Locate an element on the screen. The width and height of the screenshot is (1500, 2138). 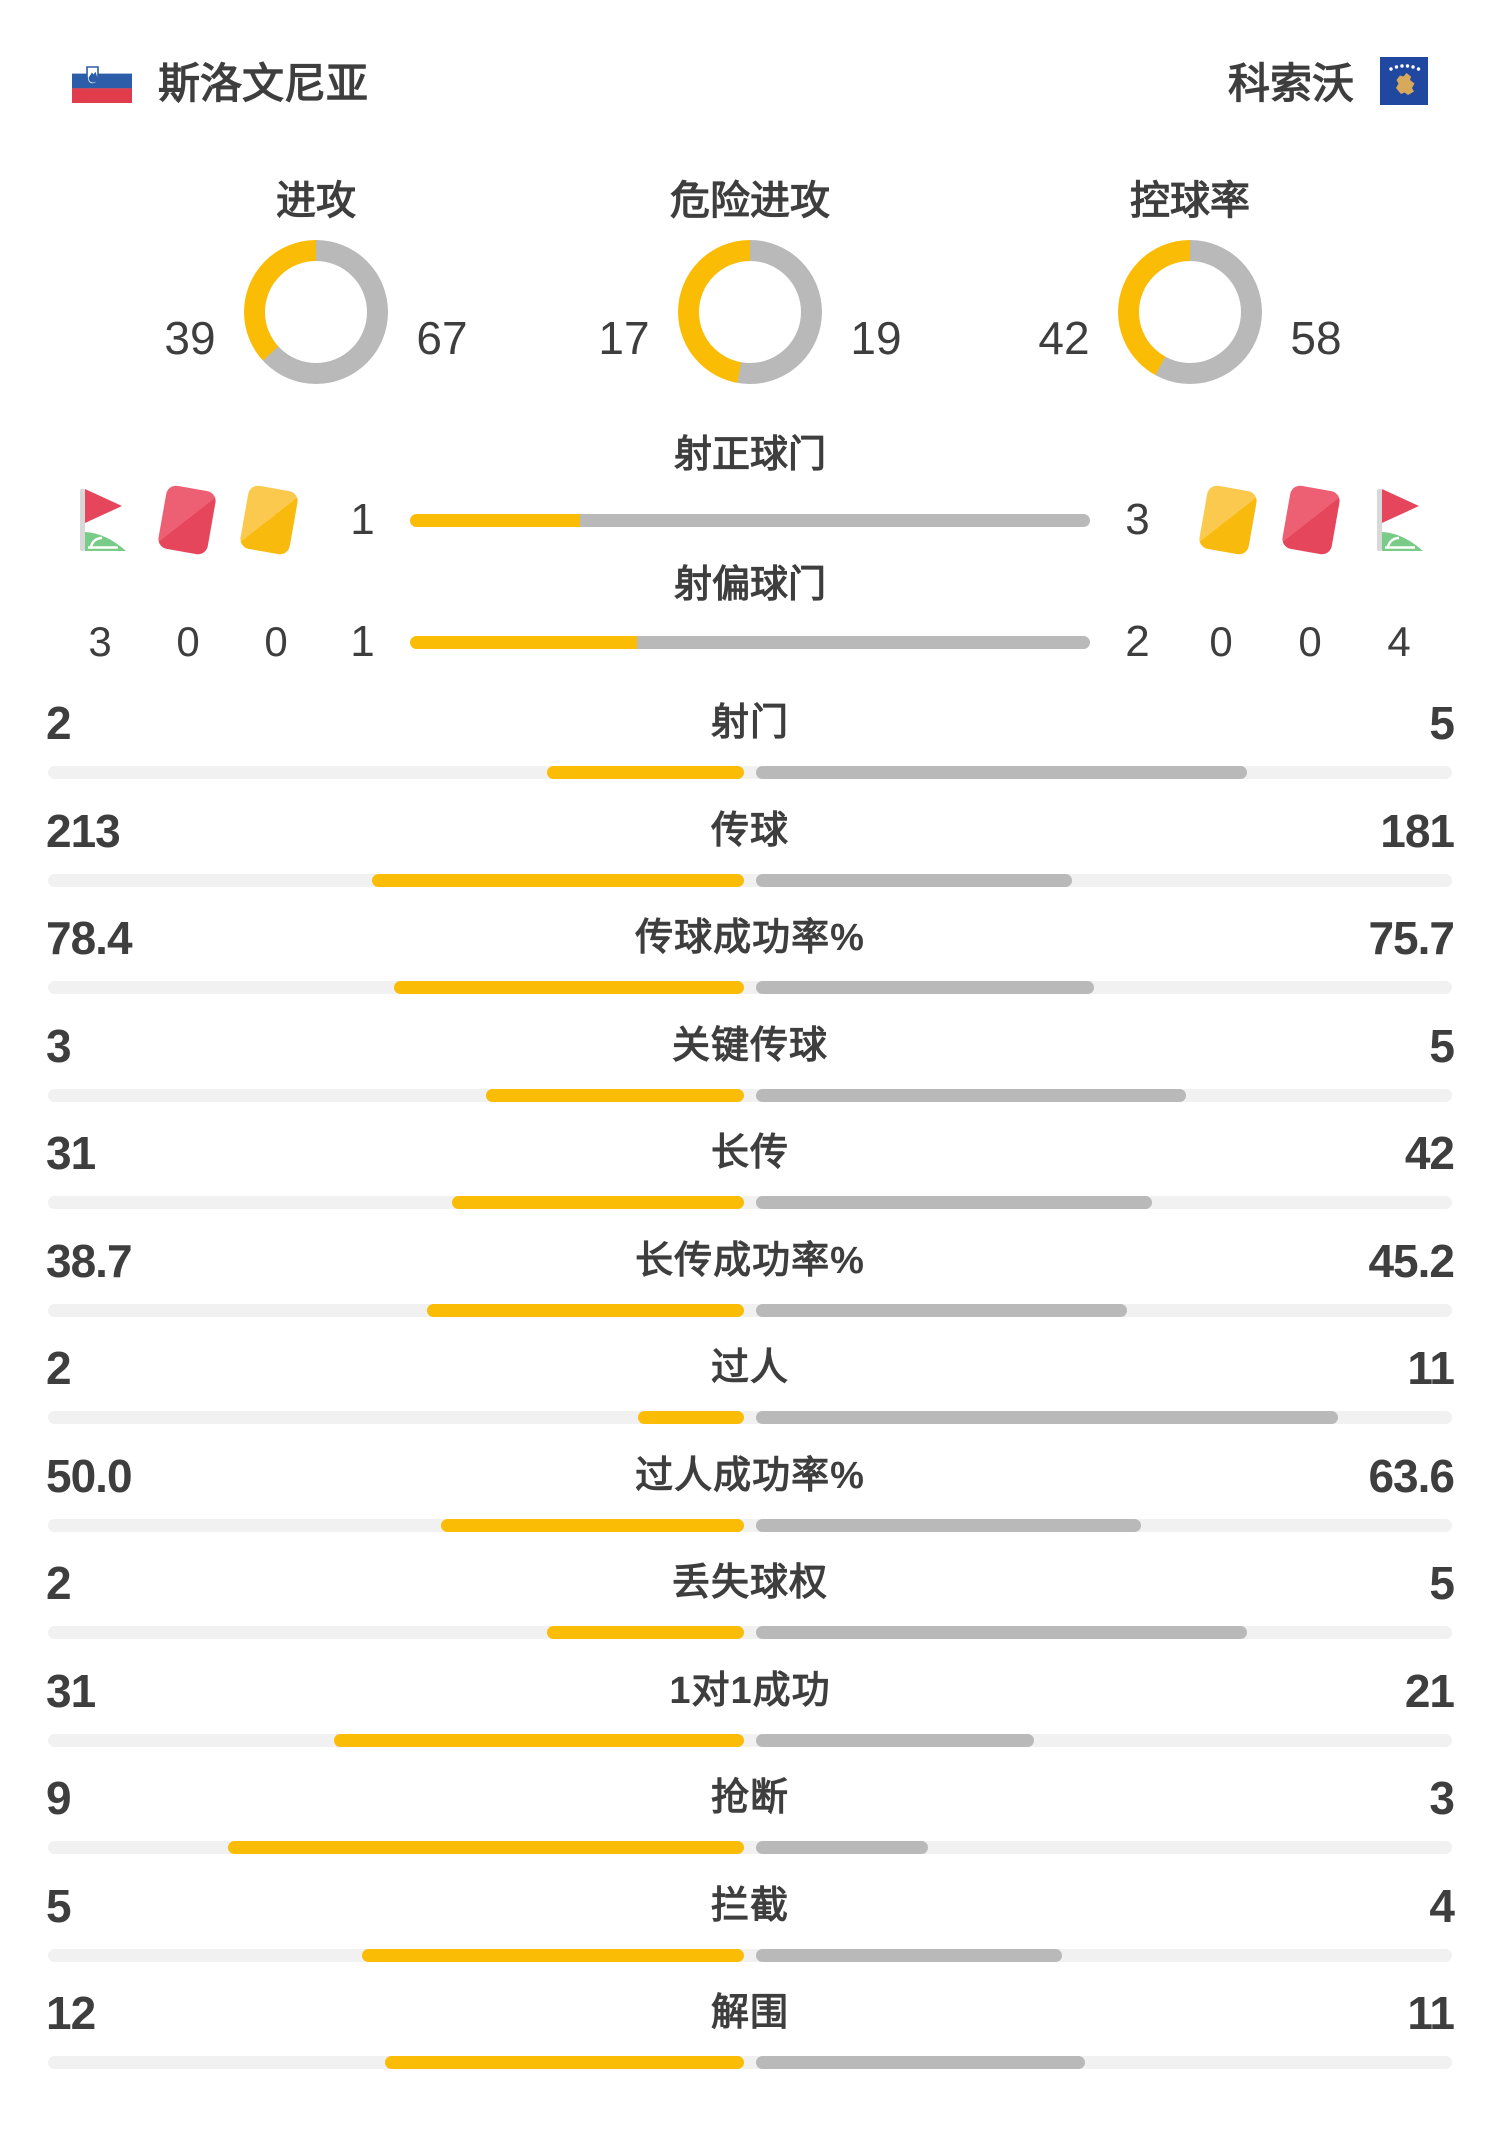
match-header: 斯洛文尼亚 科索沃 is located at coordinates (750, 80).